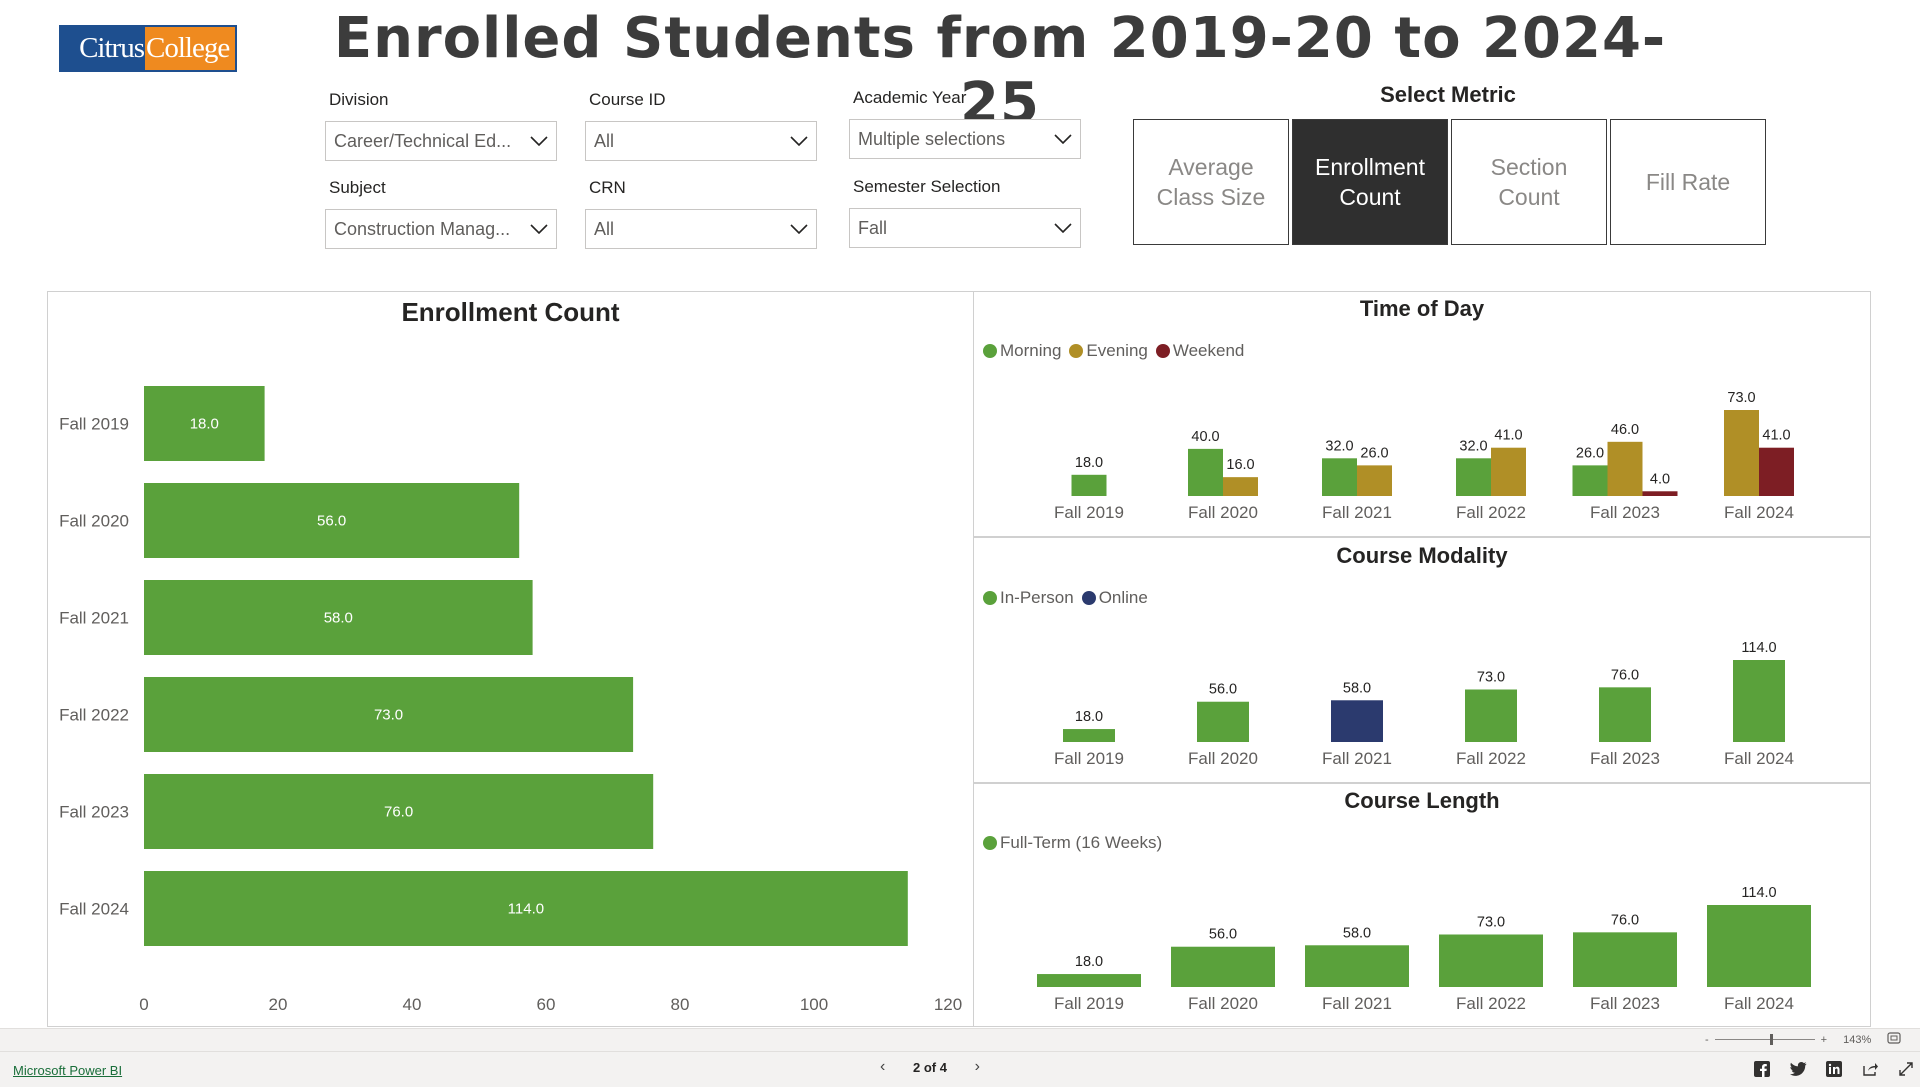 Image resolution: width=1920 pixels, height=1087 pixels. Describe the element at coordinates (1625, 959) in the screenshot. I see `full-term-16-weeks-bar-fall-2023` at that location.